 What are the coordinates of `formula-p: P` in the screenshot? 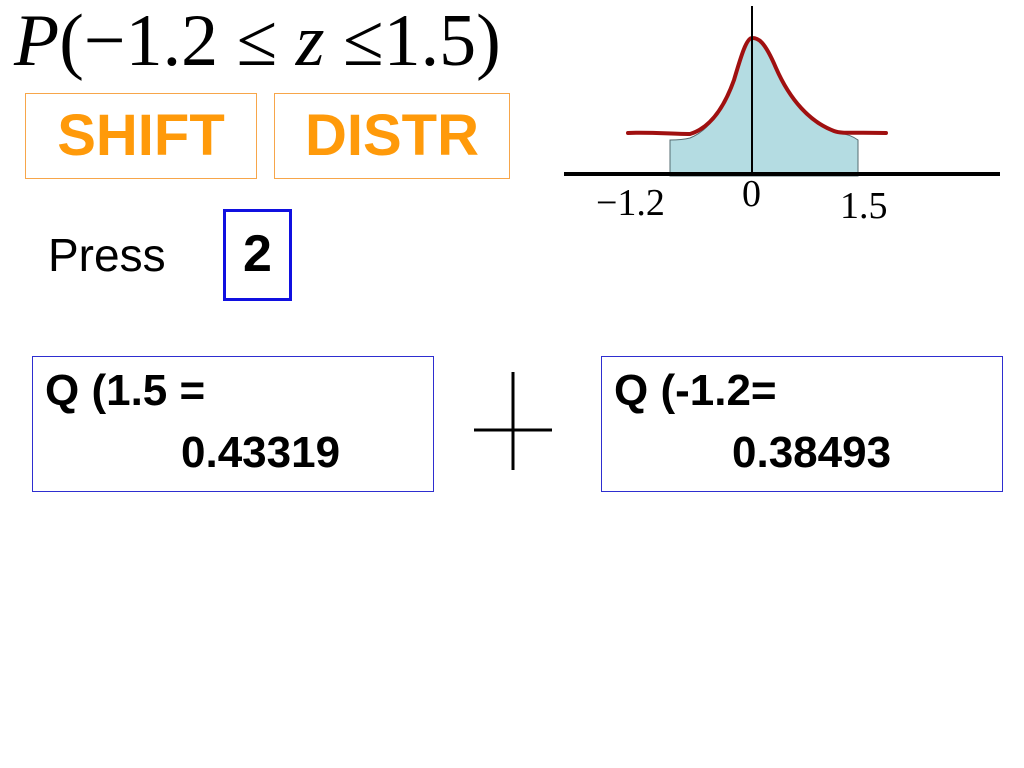 It's located at (37, 41).